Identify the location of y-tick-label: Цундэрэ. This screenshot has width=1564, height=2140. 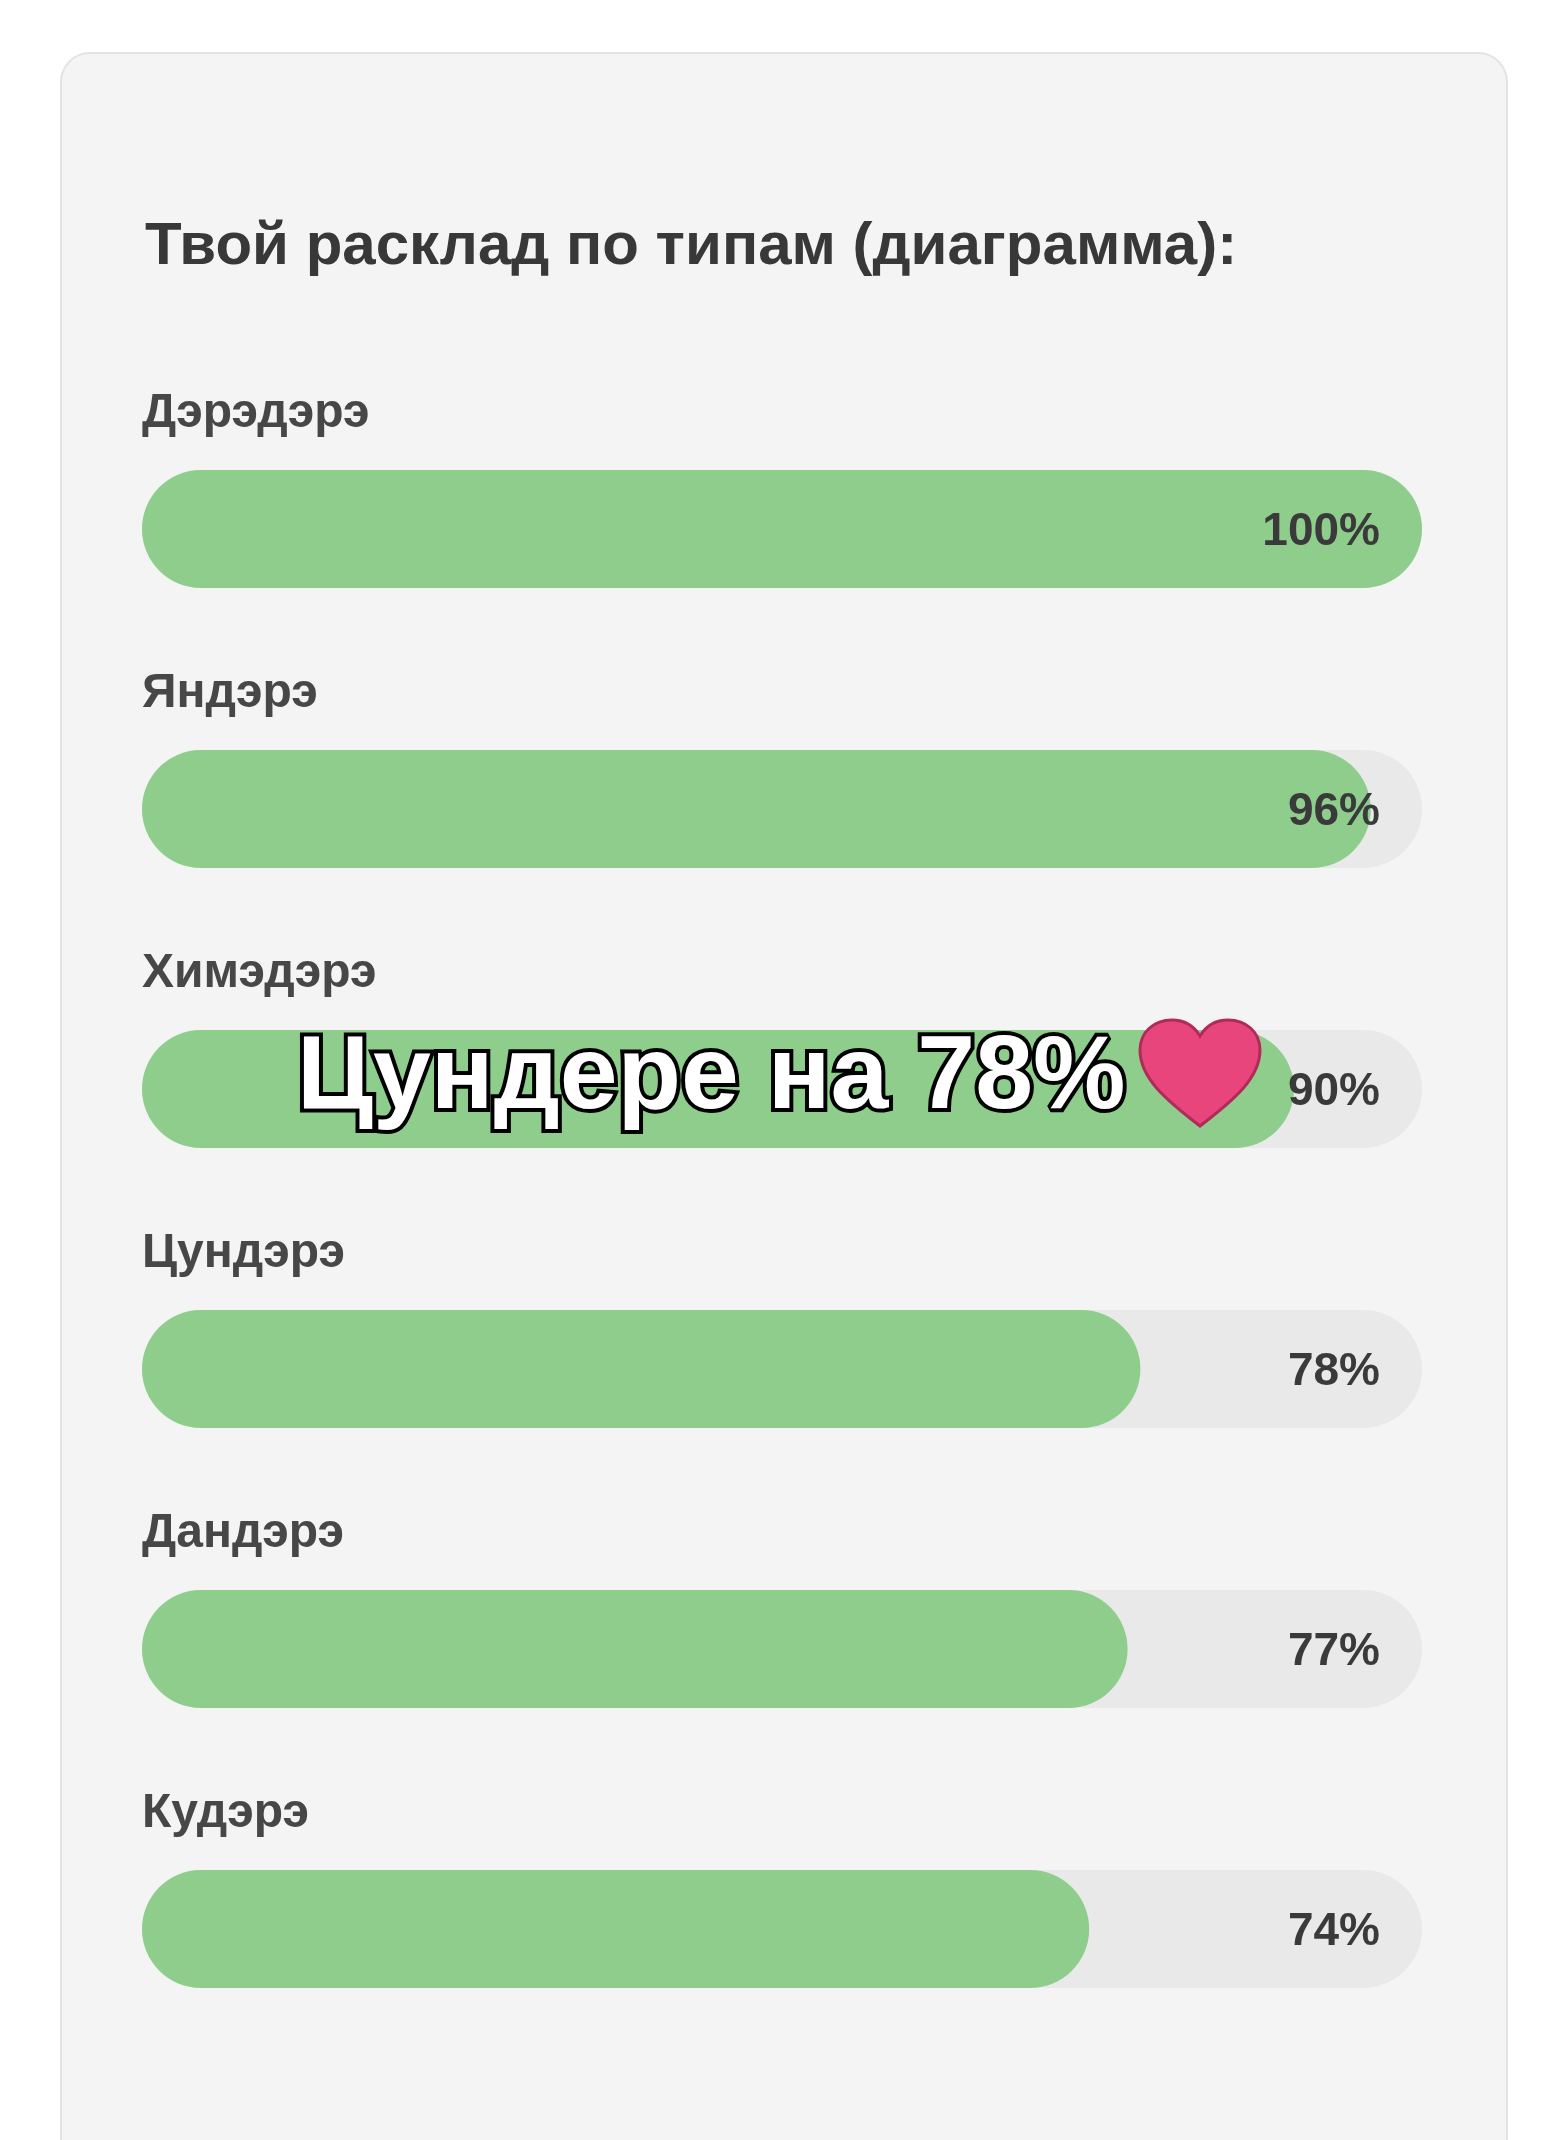
(243, 1250).